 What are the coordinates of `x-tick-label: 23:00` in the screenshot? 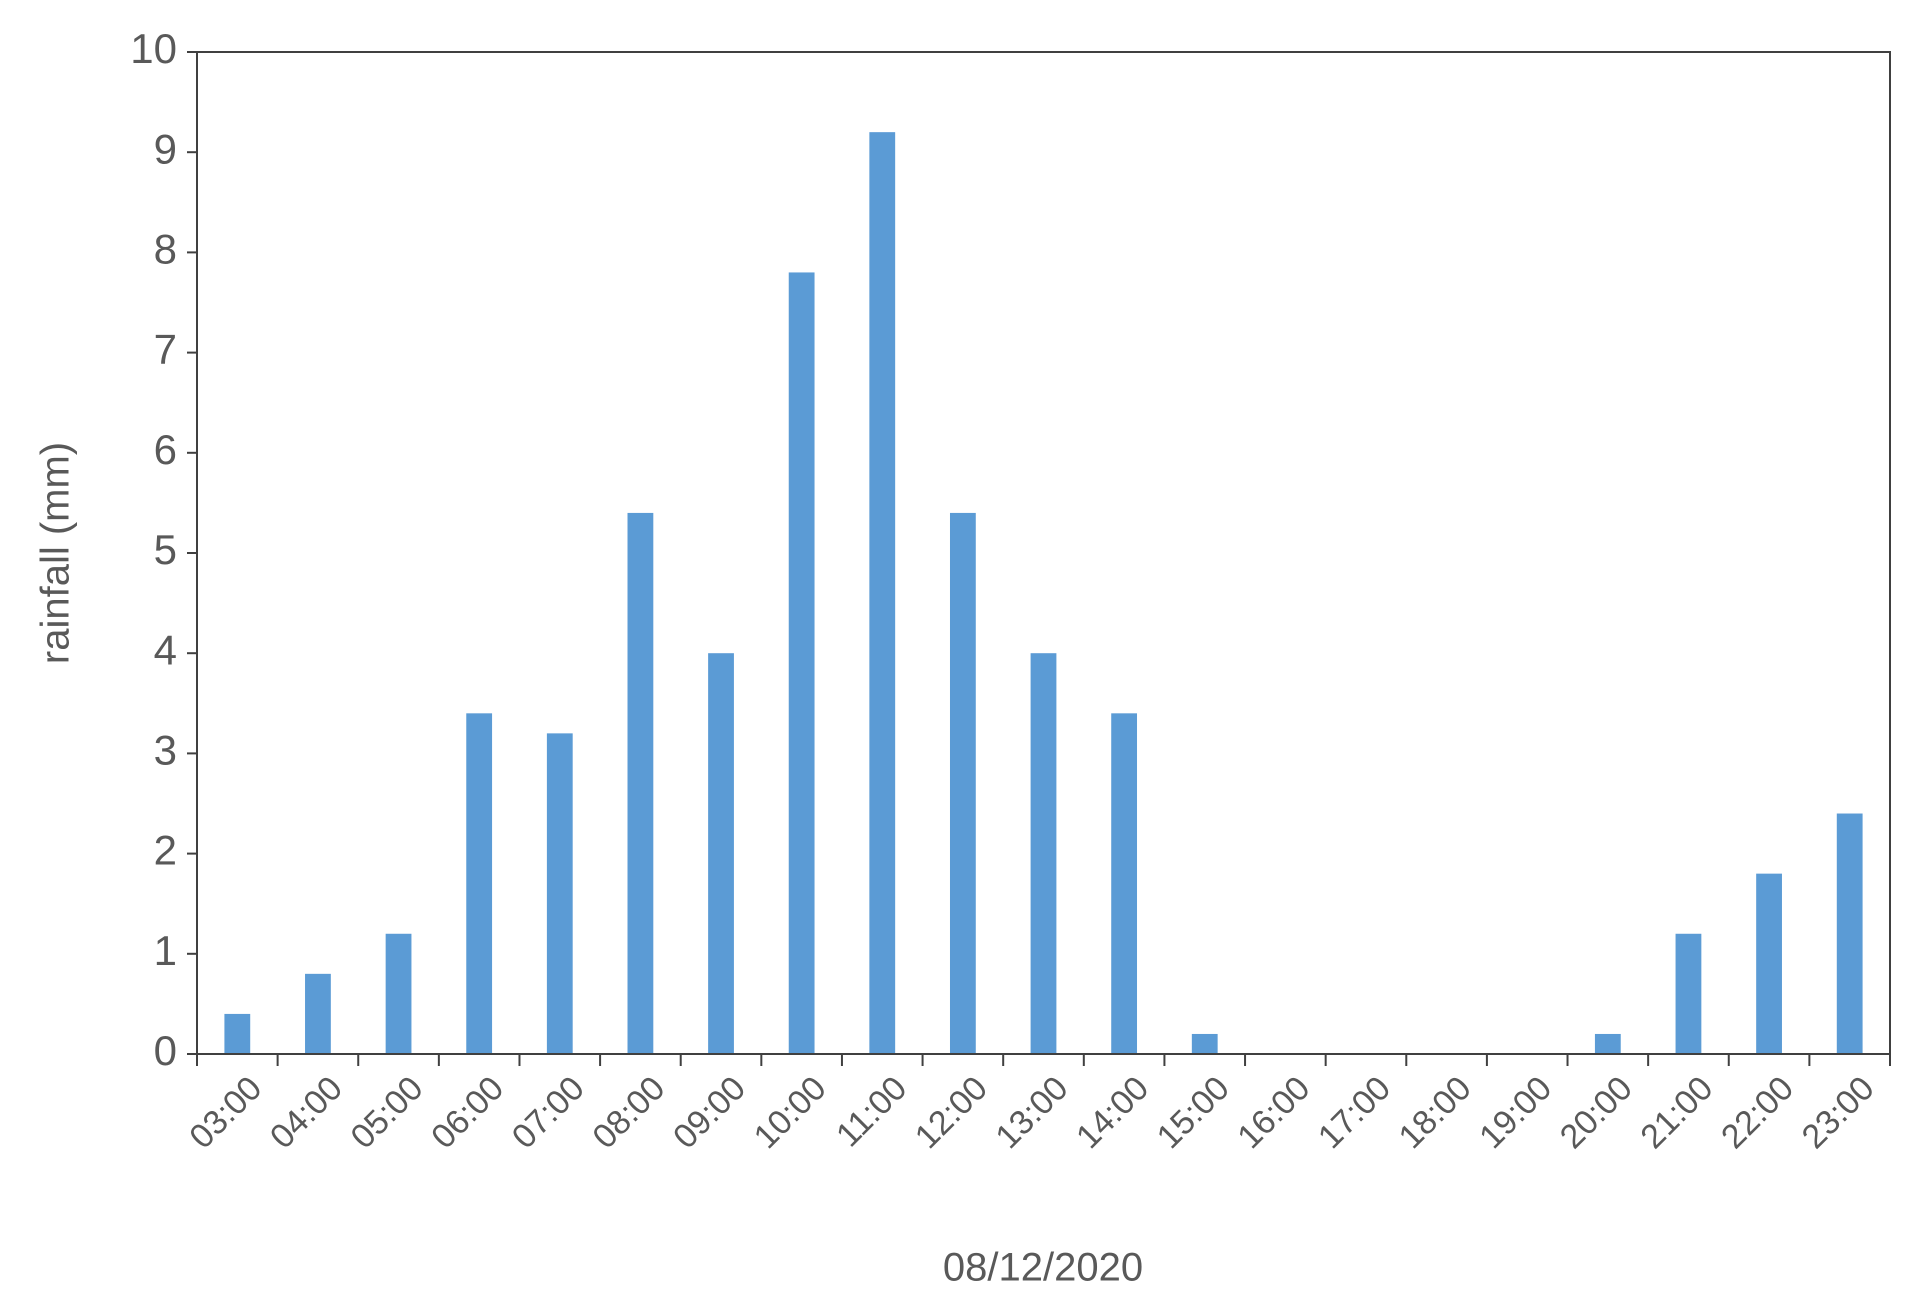 It's located at (1838, 1112).